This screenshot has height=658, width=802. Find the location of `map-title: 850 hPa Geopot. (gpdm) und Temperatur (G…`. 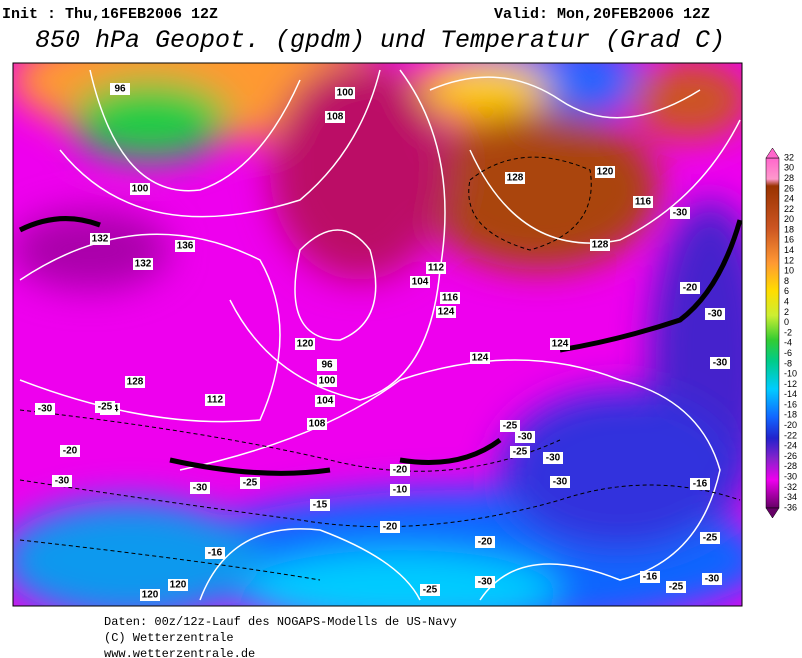

map-title: 850 hPa Geopot. (gpdm) und Temperatur (G… is located at coordinates (380, 40).